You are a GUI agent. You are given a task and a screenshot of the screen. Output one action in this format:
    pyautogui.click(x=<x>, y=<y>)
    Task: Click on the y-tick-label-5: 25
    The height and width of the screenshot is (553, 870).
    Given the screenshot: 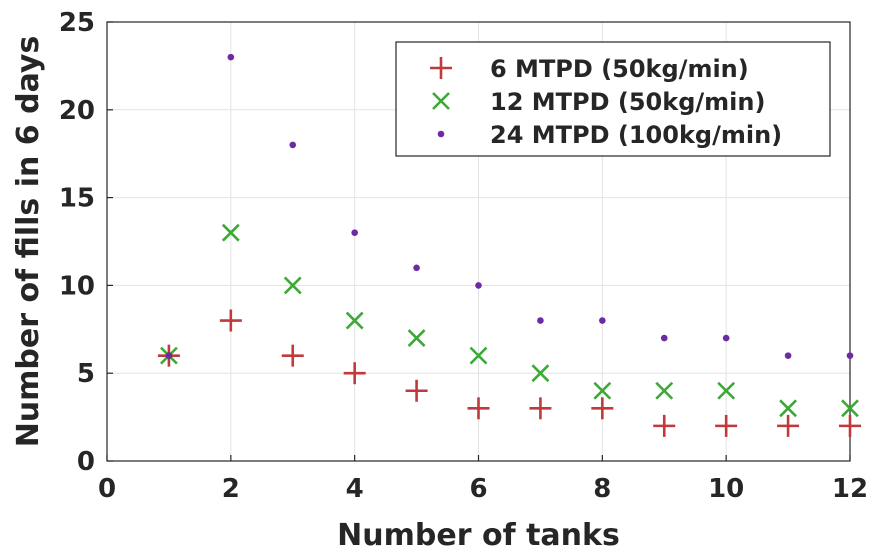 What is the action you would take?
    pyautogui.click(x=77, y=23)
    